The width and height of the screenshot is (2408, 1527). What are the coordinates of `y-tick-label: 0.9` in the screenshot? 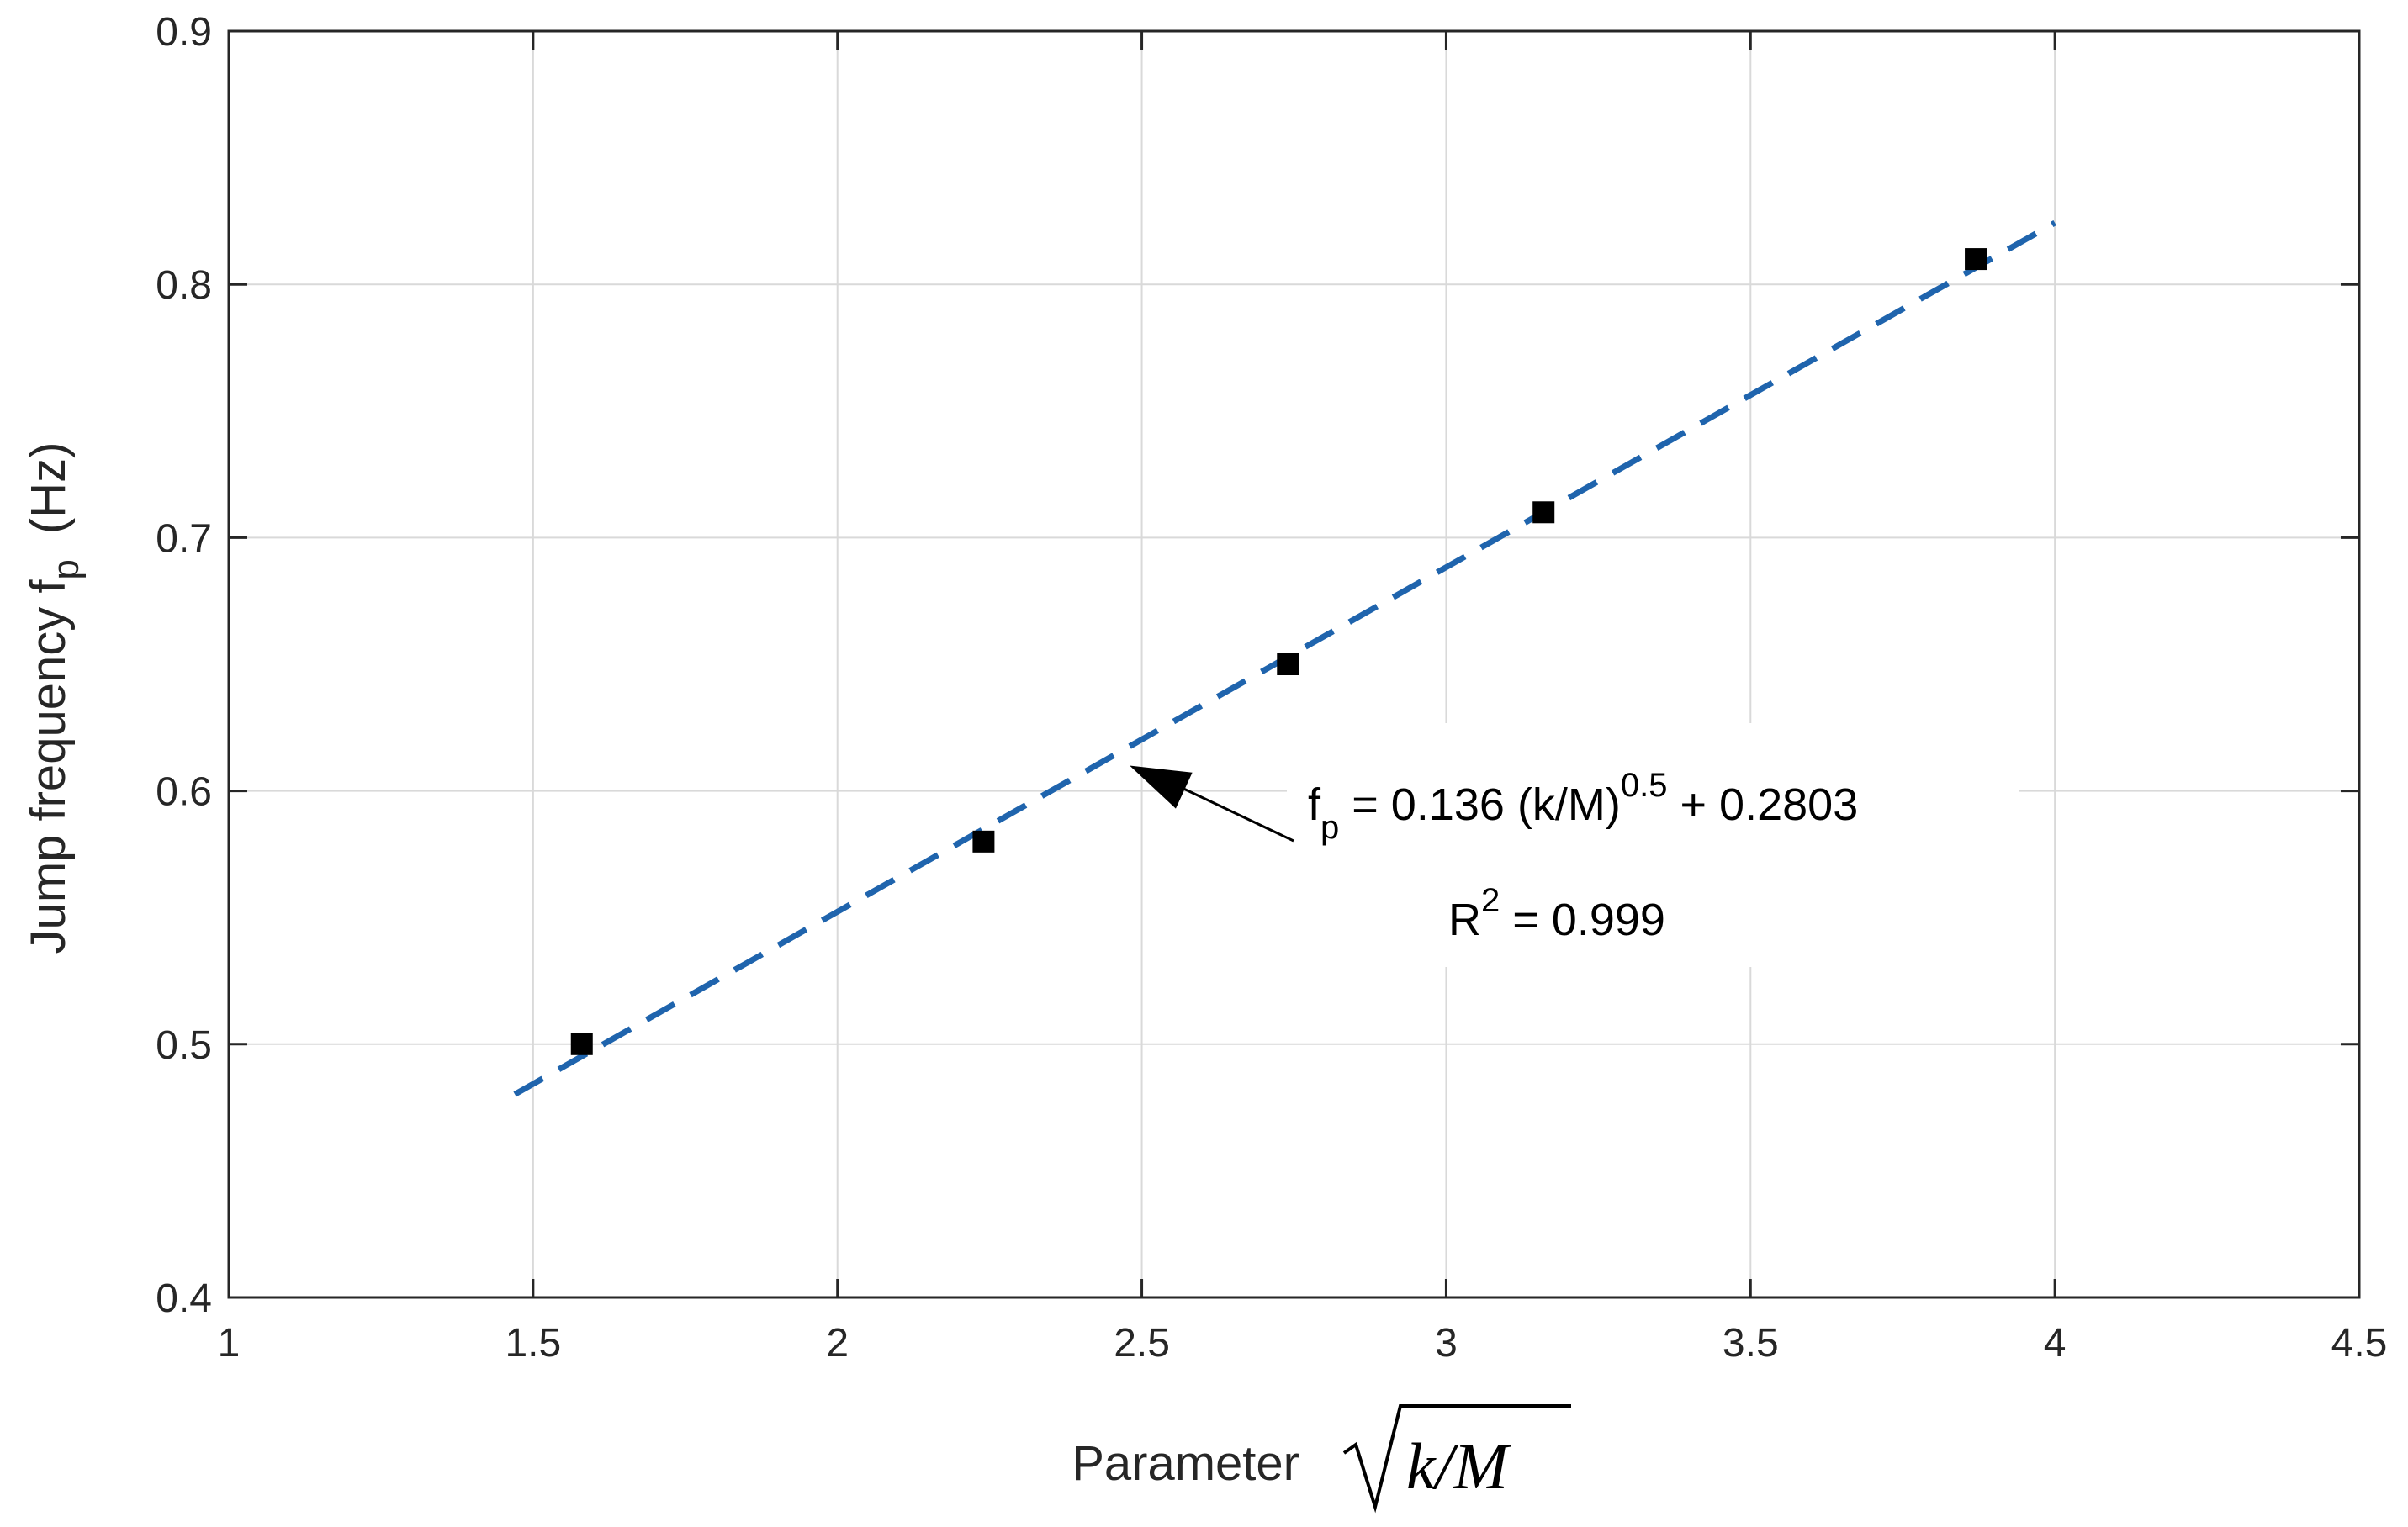 It's located at (184, 32).